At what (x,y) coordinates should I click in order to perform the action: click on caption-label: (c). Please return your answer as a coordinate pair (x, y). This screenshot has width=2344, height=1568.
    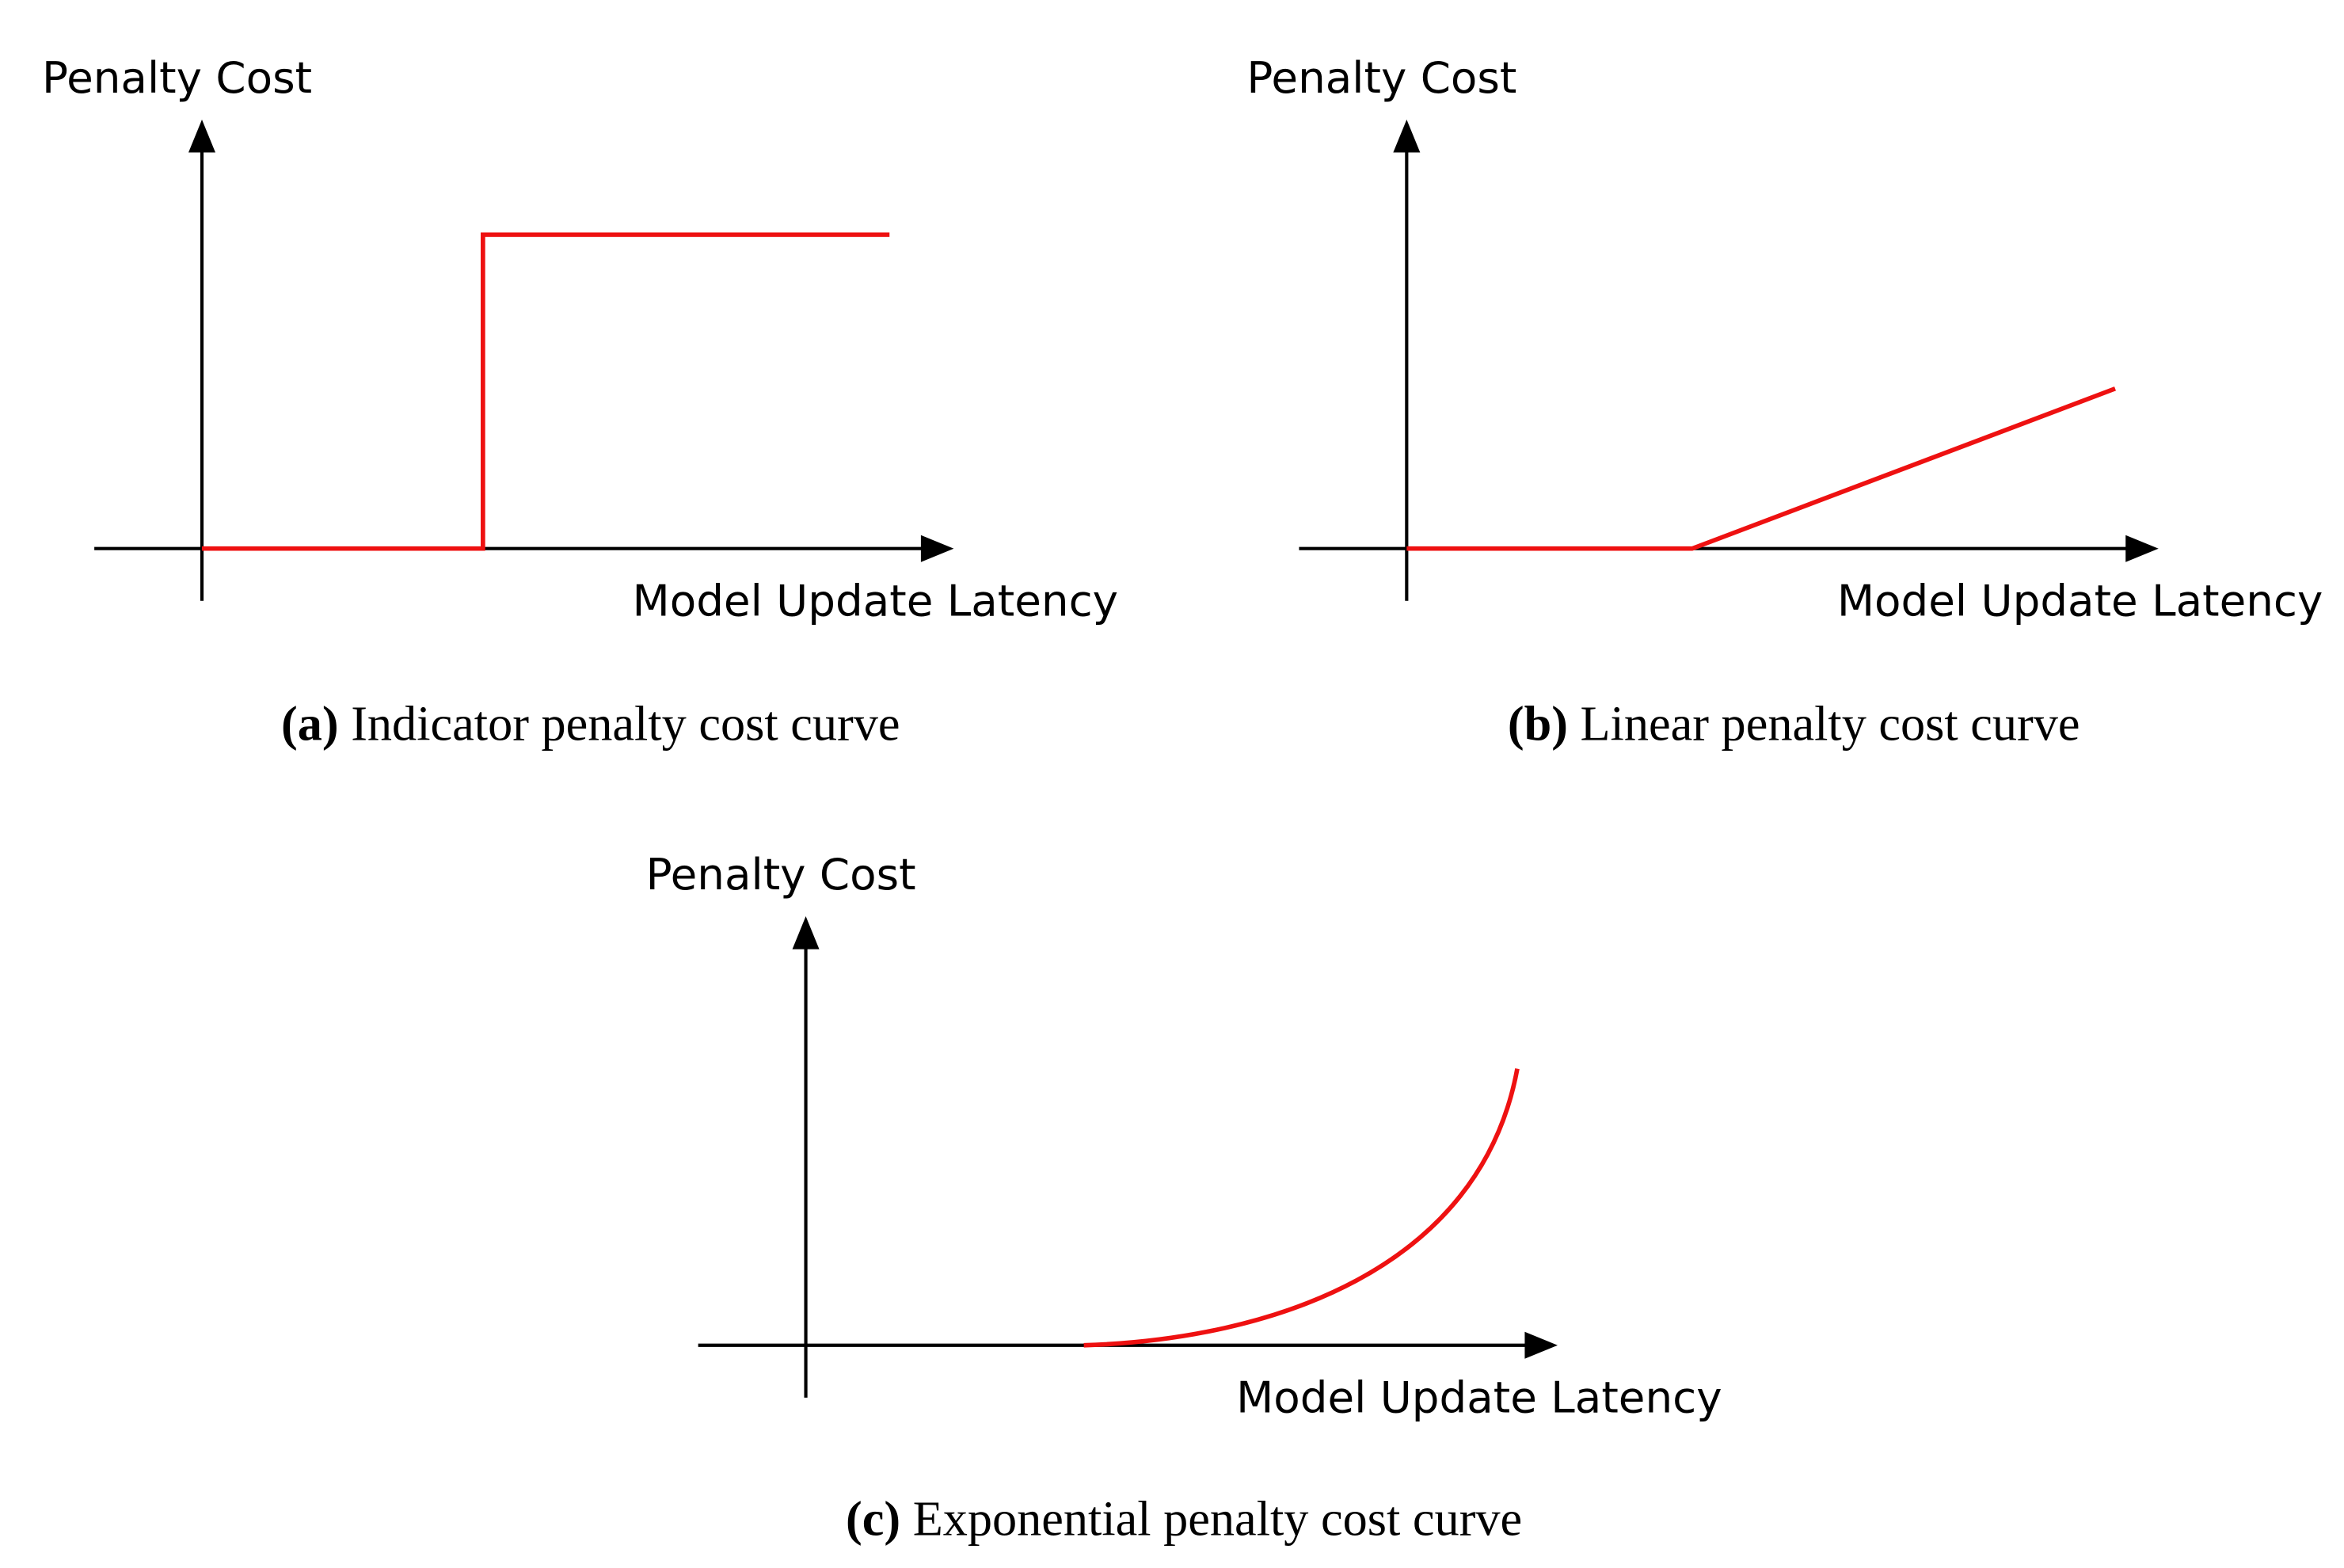
    Looking at the image, I should click on (873, 1519).